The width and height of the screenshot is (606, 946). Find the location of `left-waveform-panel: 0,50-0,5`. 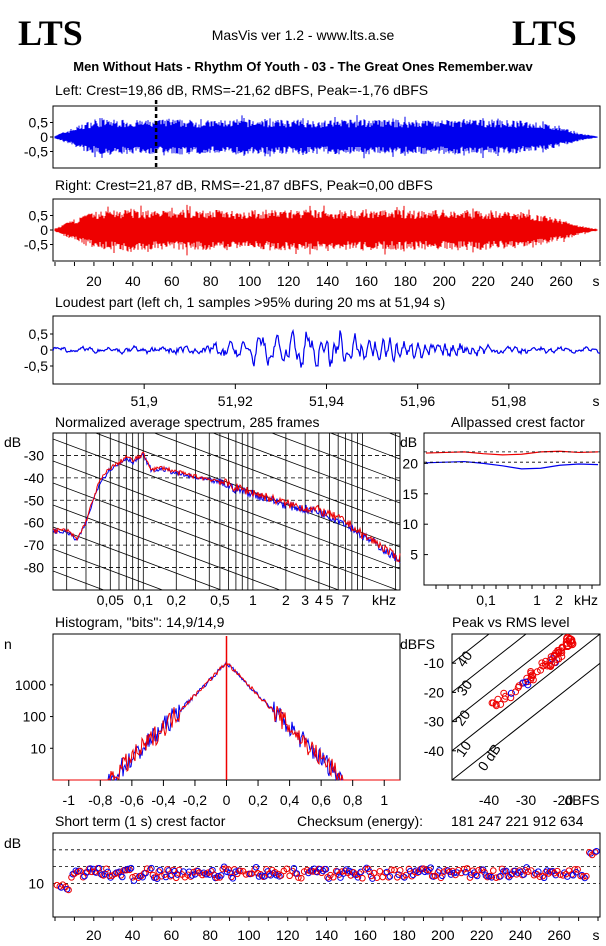

left-waveform-panel: 0,50-0,5 is located at coordinates (312, 135).